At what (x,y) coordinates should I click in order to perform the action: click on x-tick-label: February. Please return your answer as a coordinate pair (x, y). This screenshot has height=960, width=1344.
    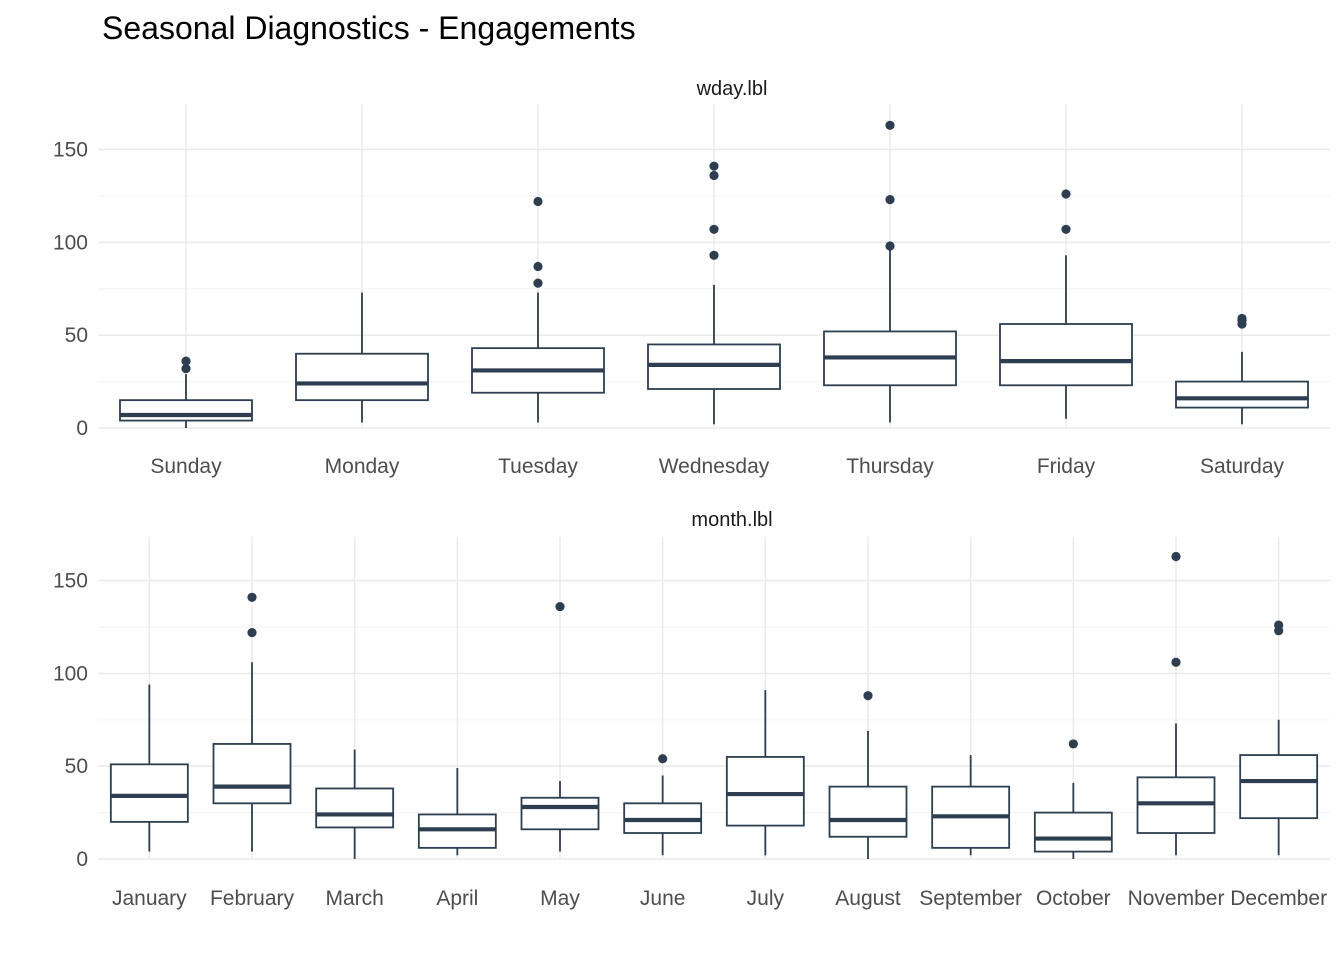
    Looking at the image, I should click on (252, 898).